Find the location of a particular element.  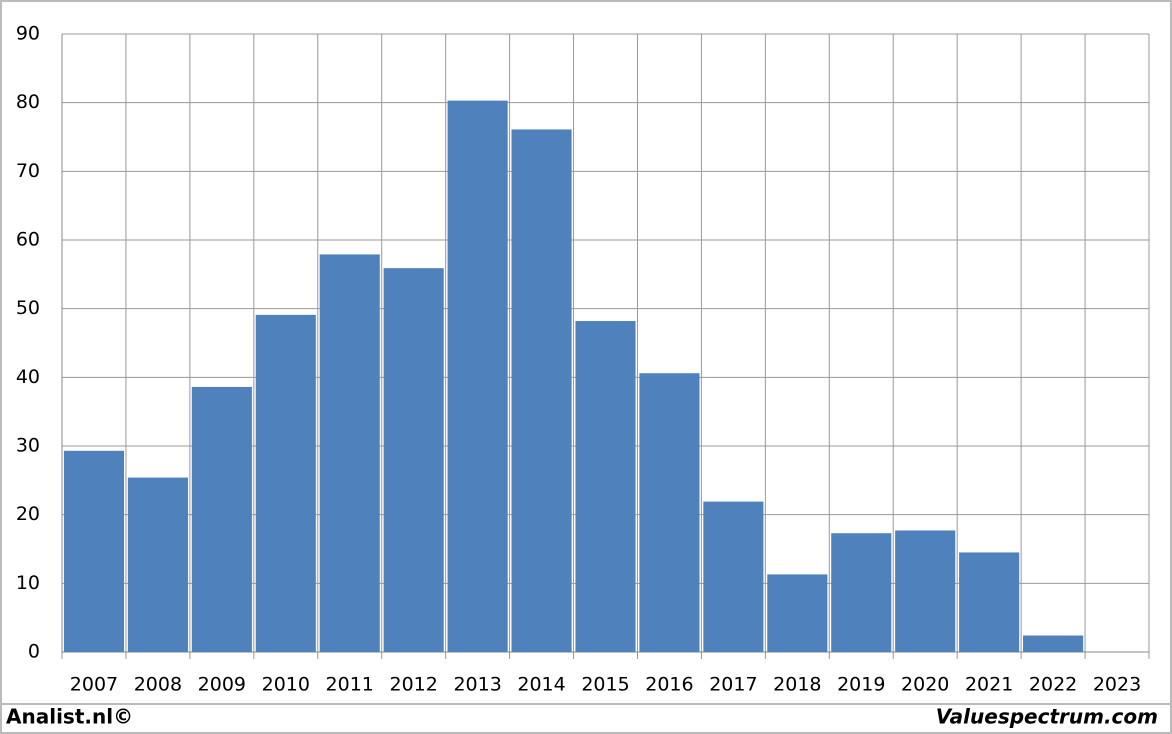

x-tick-label: 2009 is located at coordinates (222, 685).